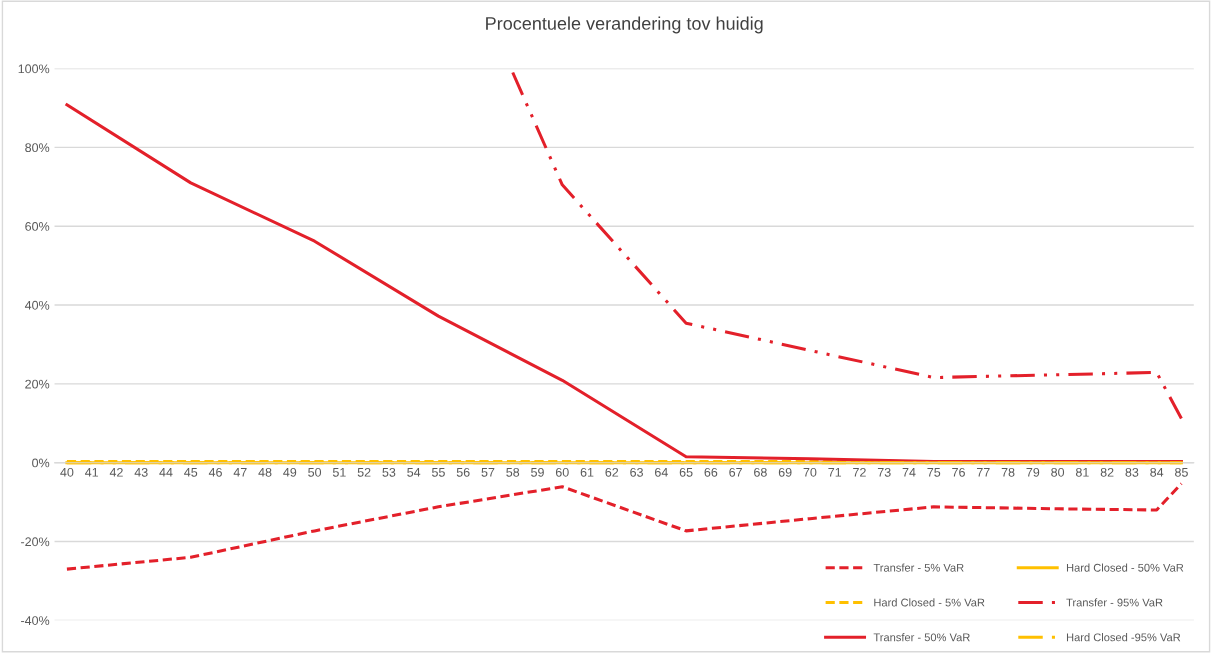  I want to click on x-tick-label: 71, so click(835, 472).